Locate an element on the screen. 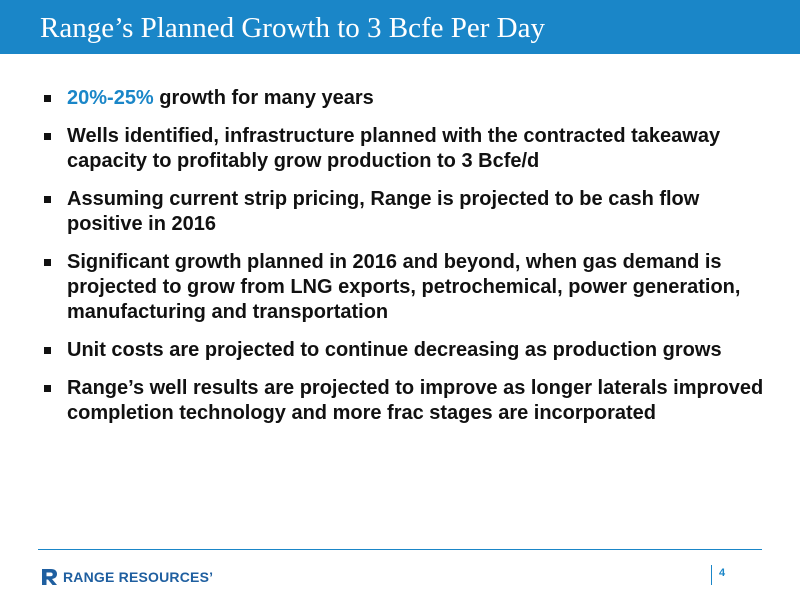 This screenshot has width=800, height=600. bullet-item: 20%-25% growth for many years is located at coordinates (404, 98).